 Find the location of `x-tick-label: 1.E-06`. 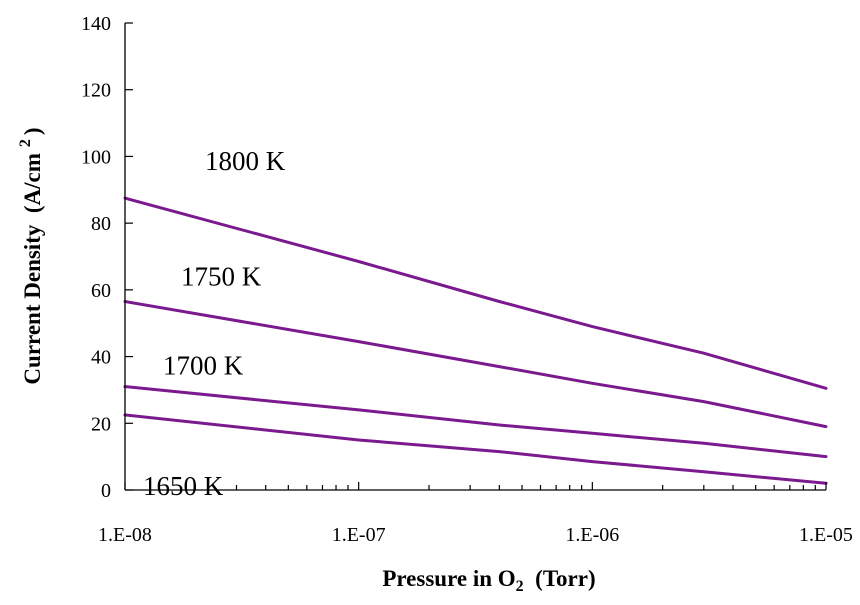

x-tick-label: 1.E-06 is located at coordinates (592, 535).